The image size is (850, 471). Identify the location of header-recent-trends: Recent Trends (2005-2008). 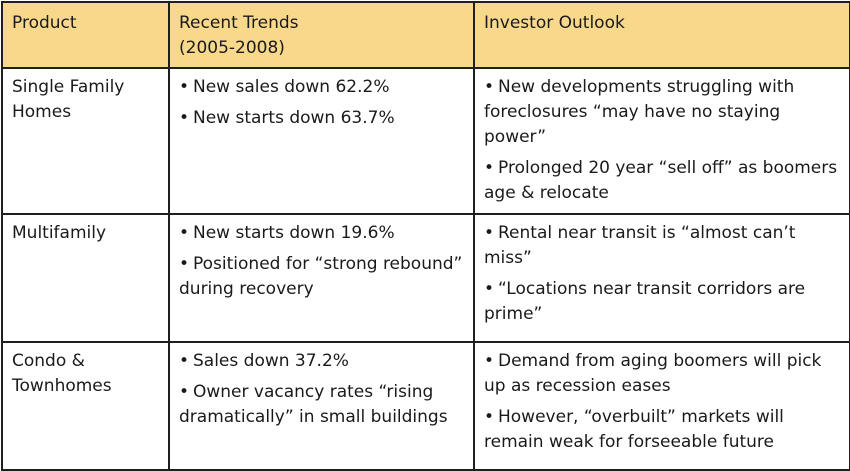
(321, 35).